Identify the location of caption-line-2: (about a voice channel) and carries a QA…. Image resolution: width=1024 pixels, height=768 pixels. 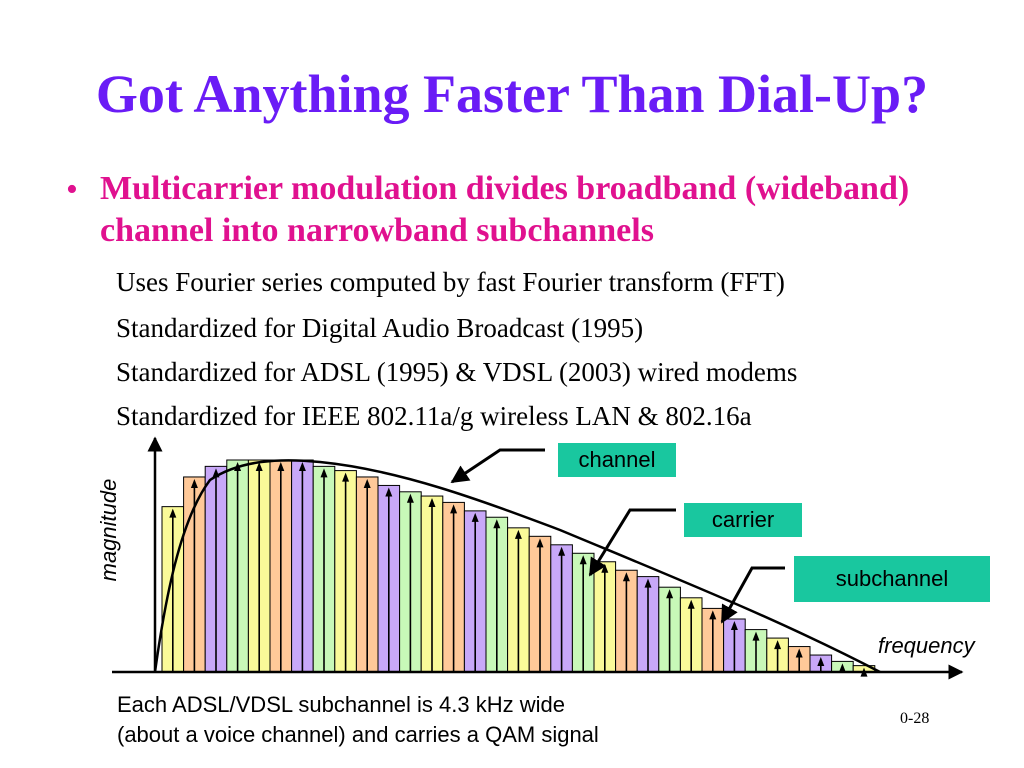
(358, 734).